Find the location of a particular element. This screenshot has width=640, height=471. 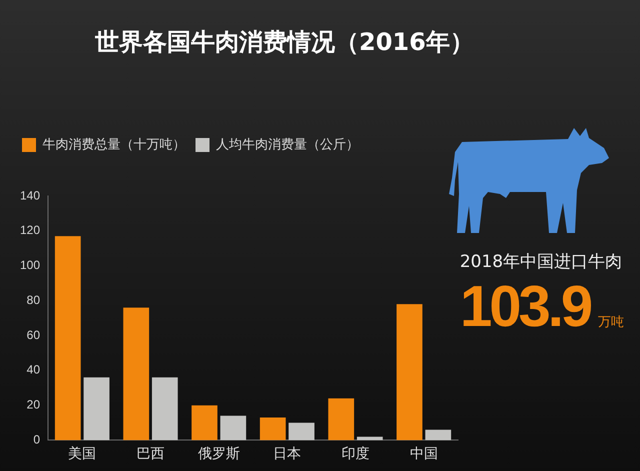

y-tick-label: 20 is located at coordinates (33, 405).